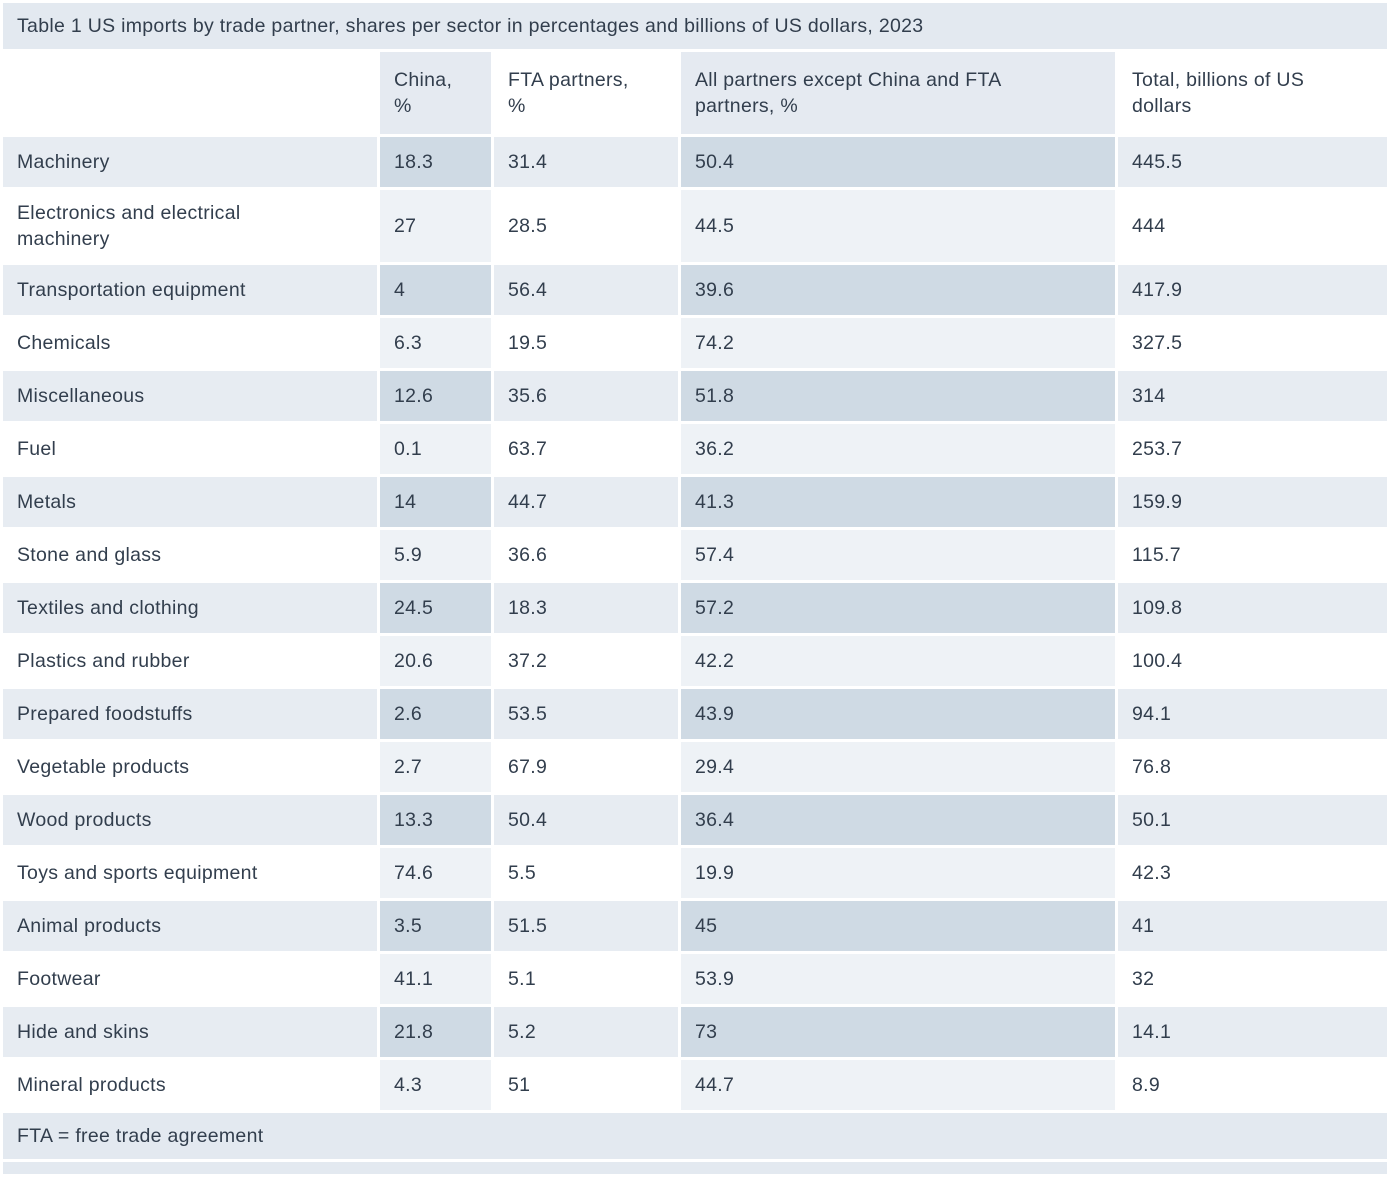 This screenshot has height=1178, width=1390. What do you see at coordinates (898, 502) in the screenshot?
I see `all-except-value-cell: 41.3` at bounding box center [898, 502].